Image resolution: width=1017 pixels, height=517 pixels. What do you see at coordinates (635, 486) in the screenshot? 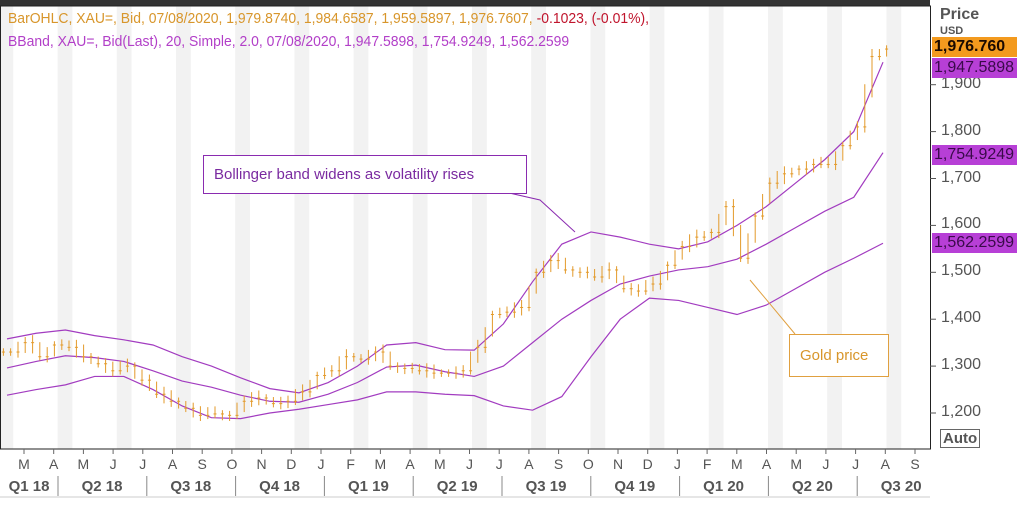
I see `quarter-label: Q4 19` at bounding box center [635, 486].